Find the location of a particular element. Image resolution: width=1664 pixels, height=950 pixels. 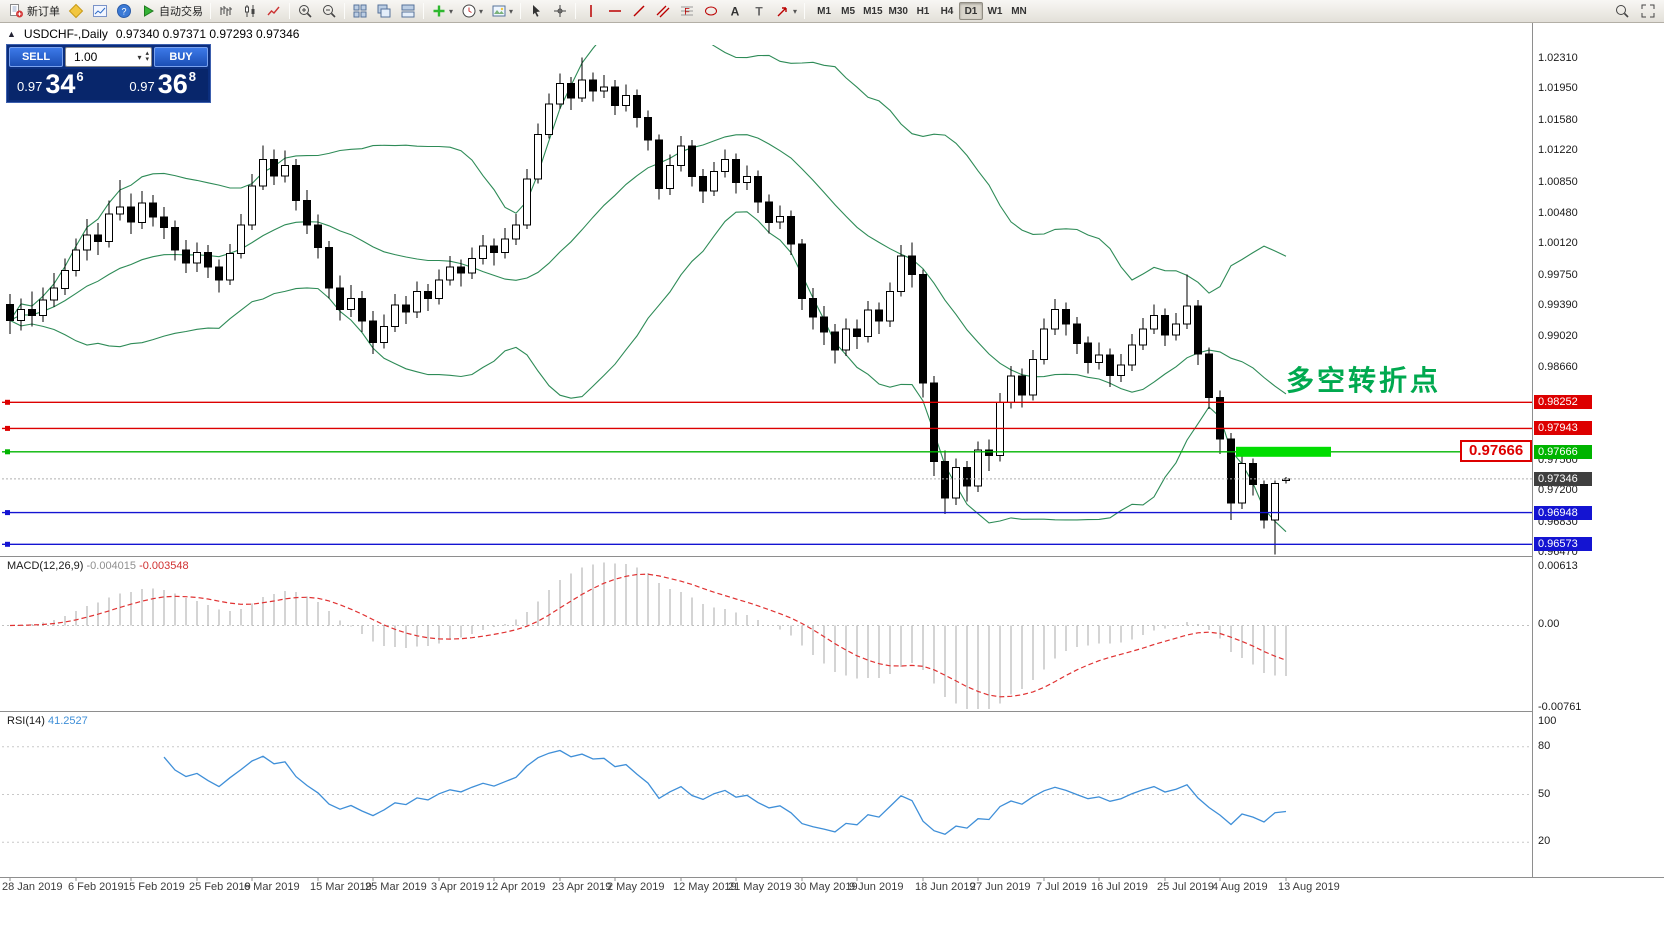

metaeditor-button is located at coordinates (76, 11).